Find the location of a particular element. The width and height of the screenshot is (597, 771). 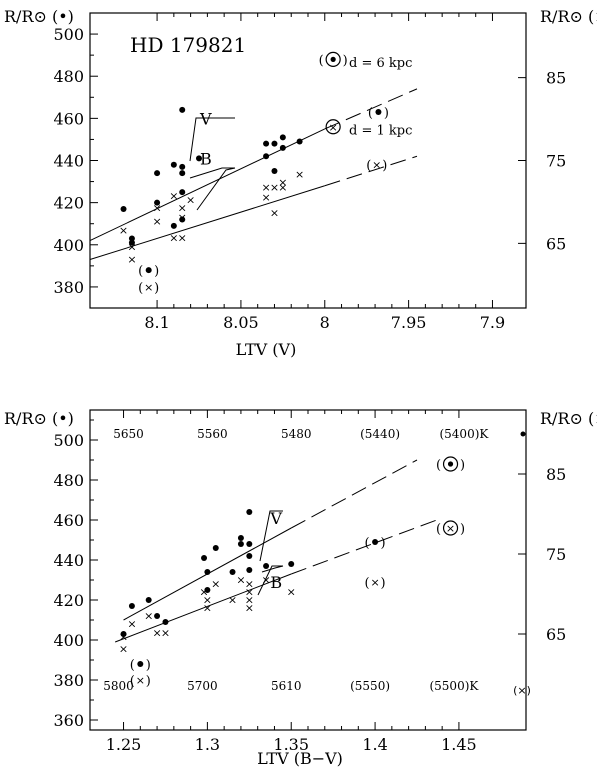

x-tick-label: 1.45 is located at coordinates (459, 744).